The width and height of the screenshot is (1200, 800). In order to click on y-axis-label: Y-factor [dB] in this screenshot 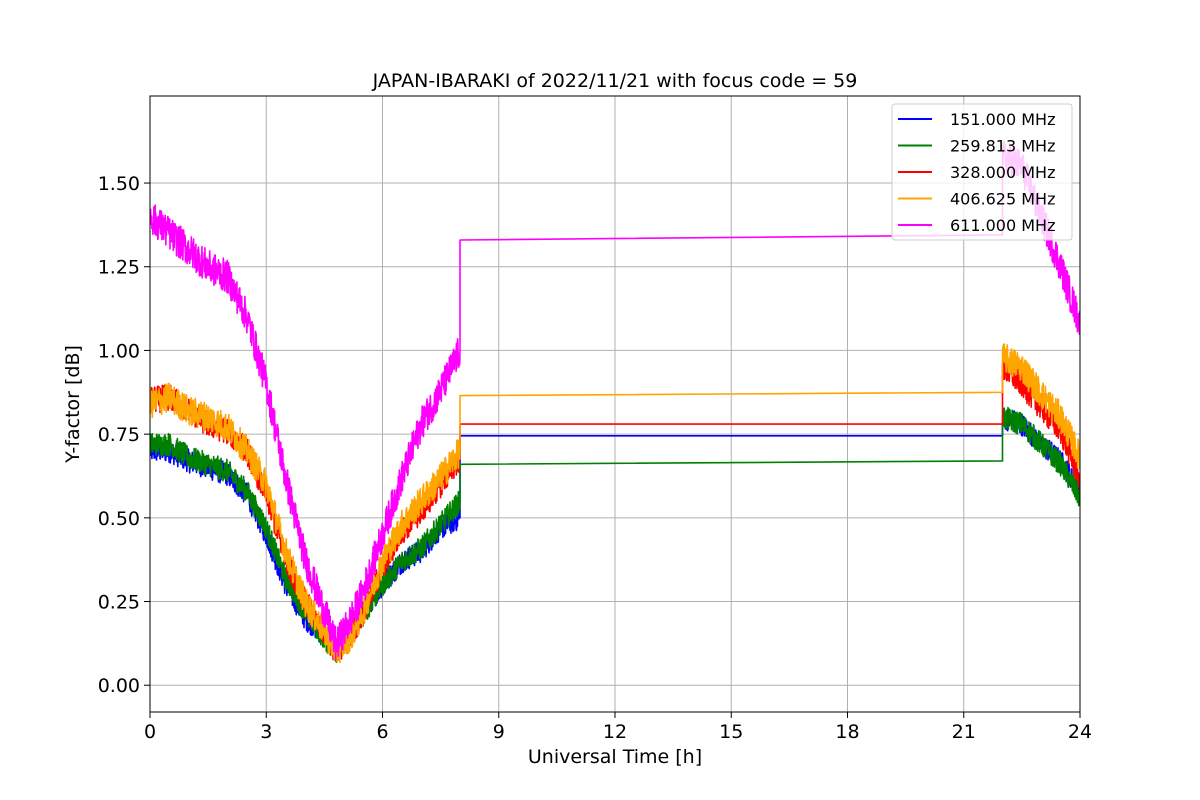, I will do `click(73, 404)`.